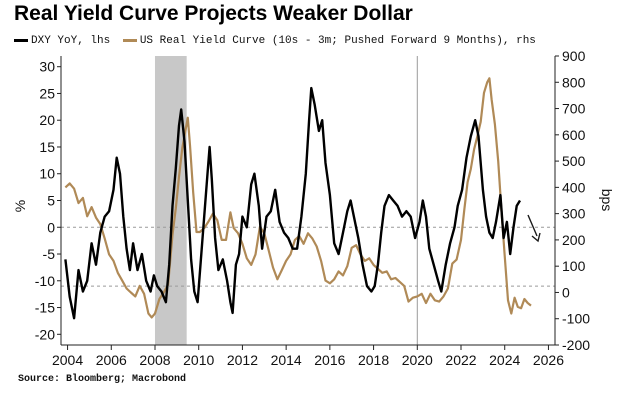  What do you see at coordinates (574, 56) in the screenshot?
I see `right-tick-label: 900` at bounding box center [574, 56].